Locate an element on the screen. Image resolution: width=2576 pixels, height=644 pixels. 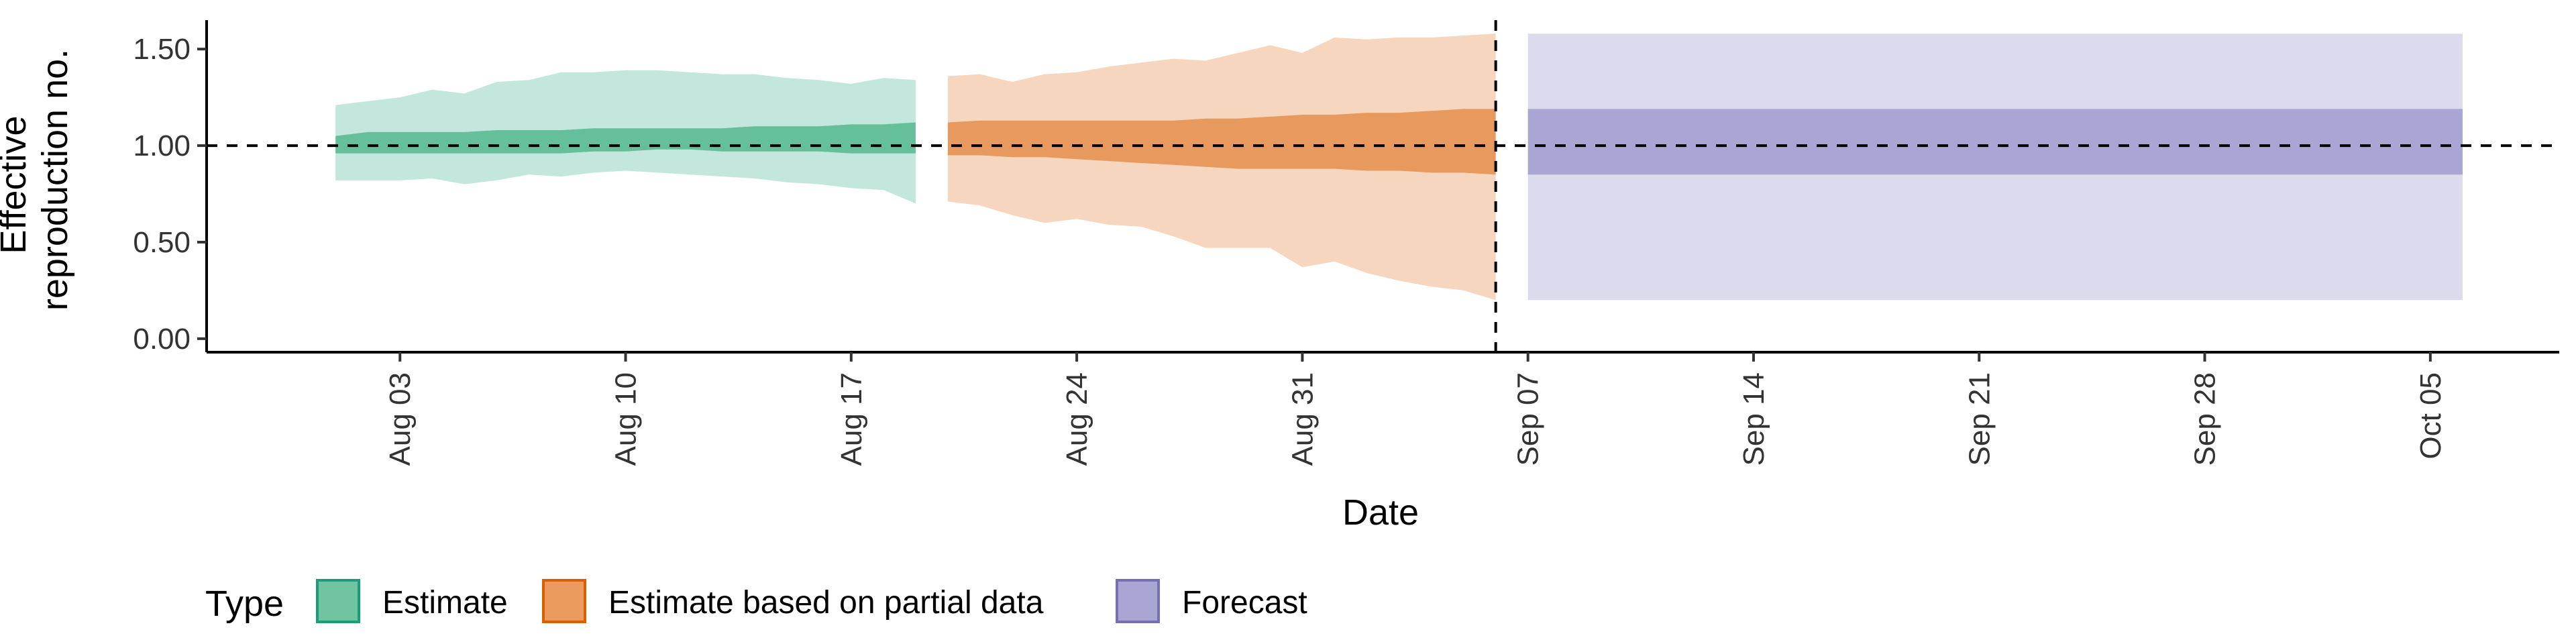
legend-key-partial is located at coordinates (564, 601).